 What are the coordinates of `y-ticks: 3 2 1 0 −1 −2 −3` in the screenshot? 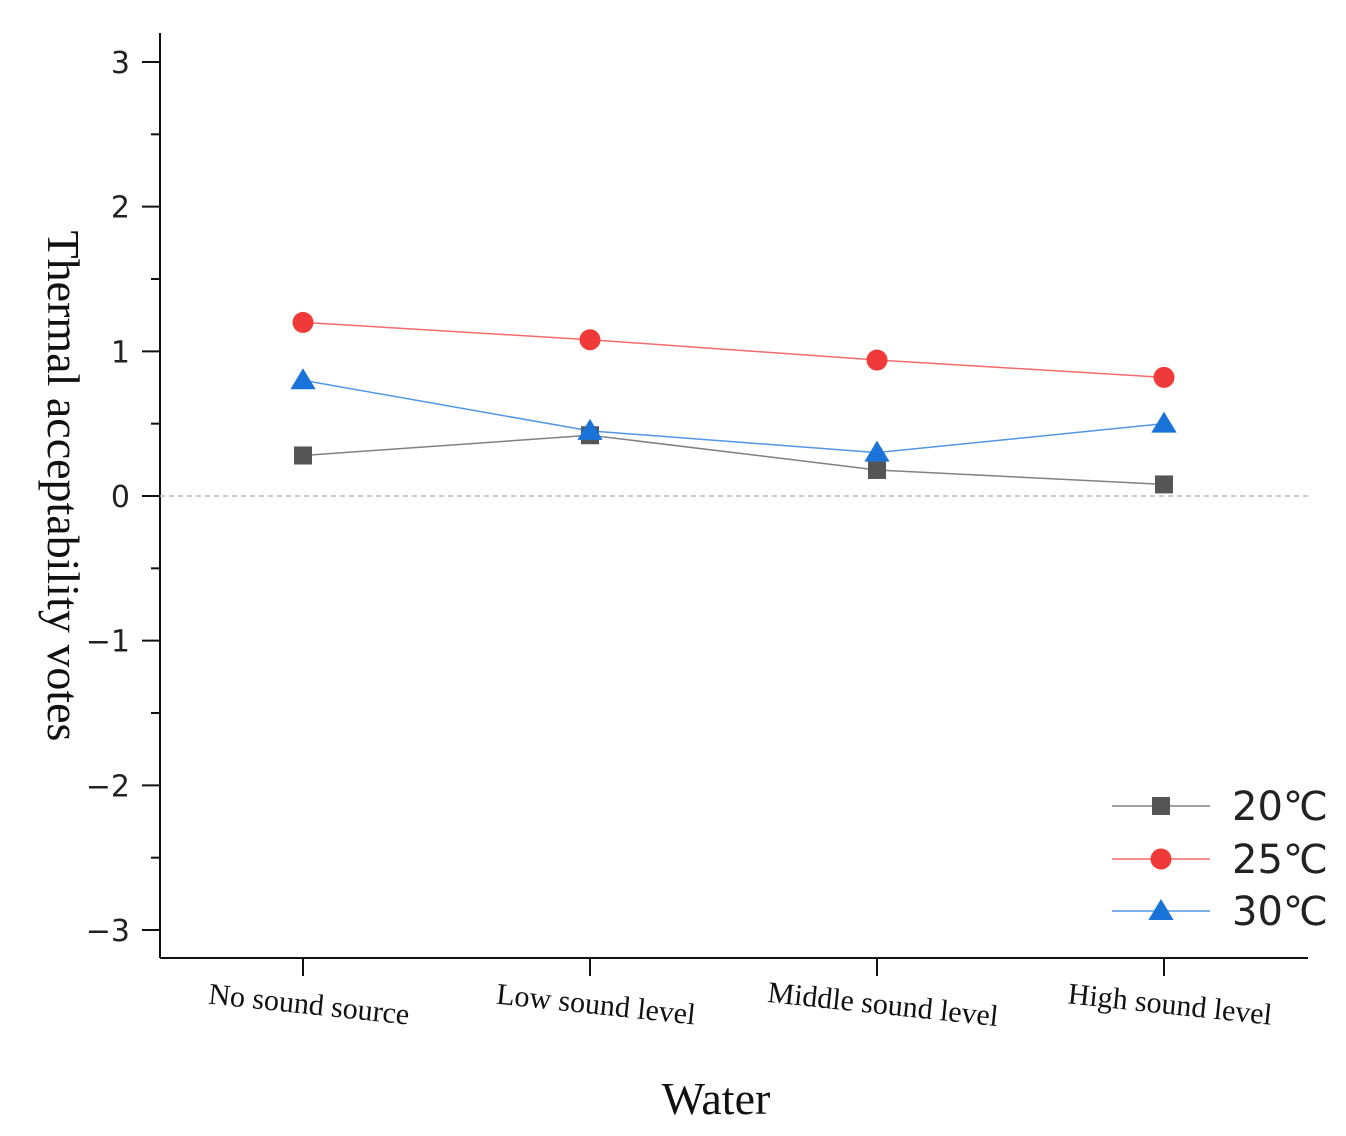 It's located at (123, 497).